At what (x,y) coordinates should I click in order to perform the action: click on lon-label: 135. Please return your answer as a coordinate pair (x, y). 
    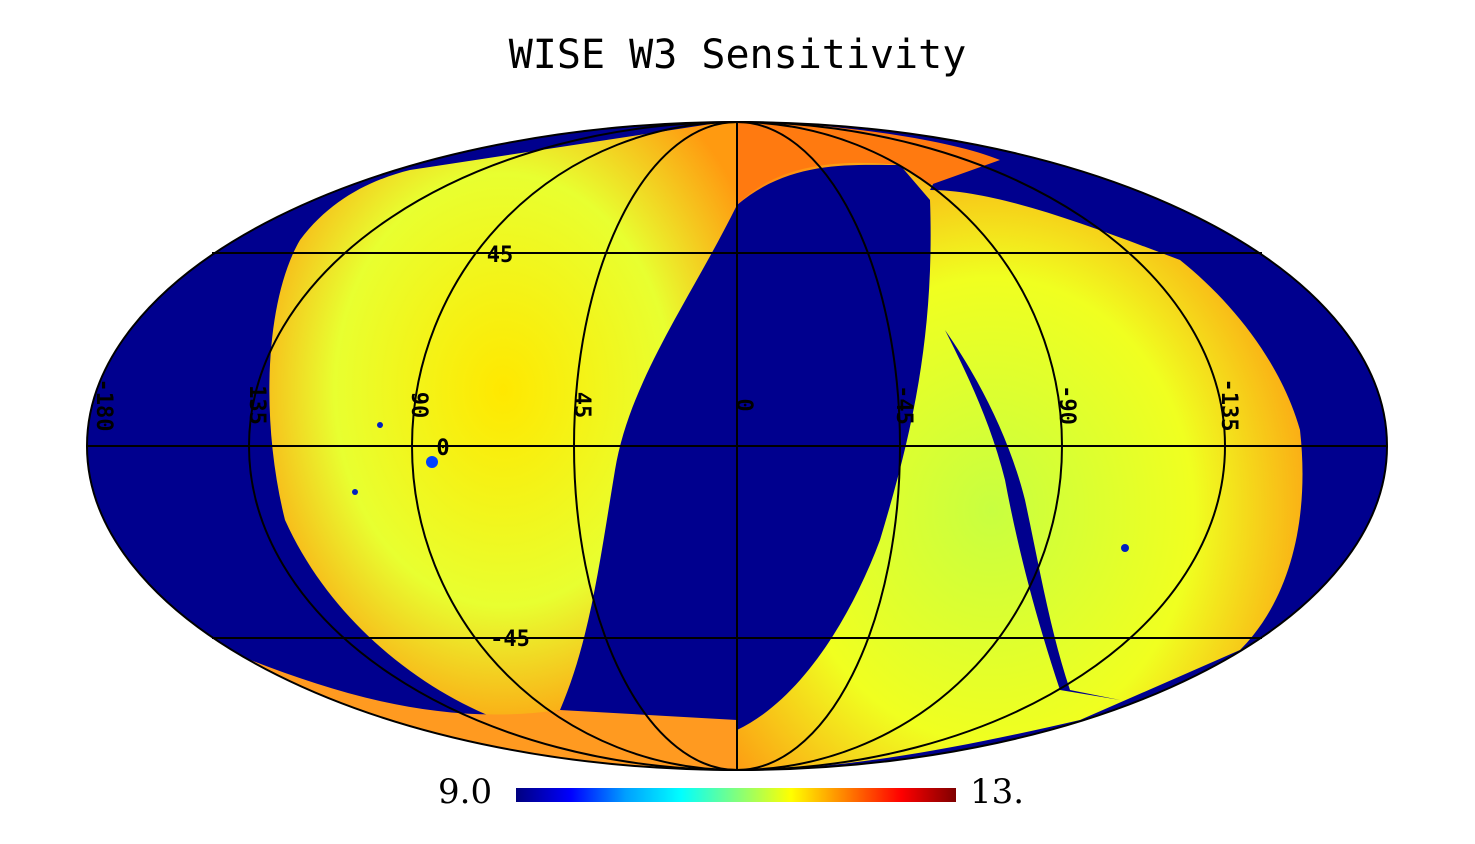
    Looking at the image, I should click on (256, 405).